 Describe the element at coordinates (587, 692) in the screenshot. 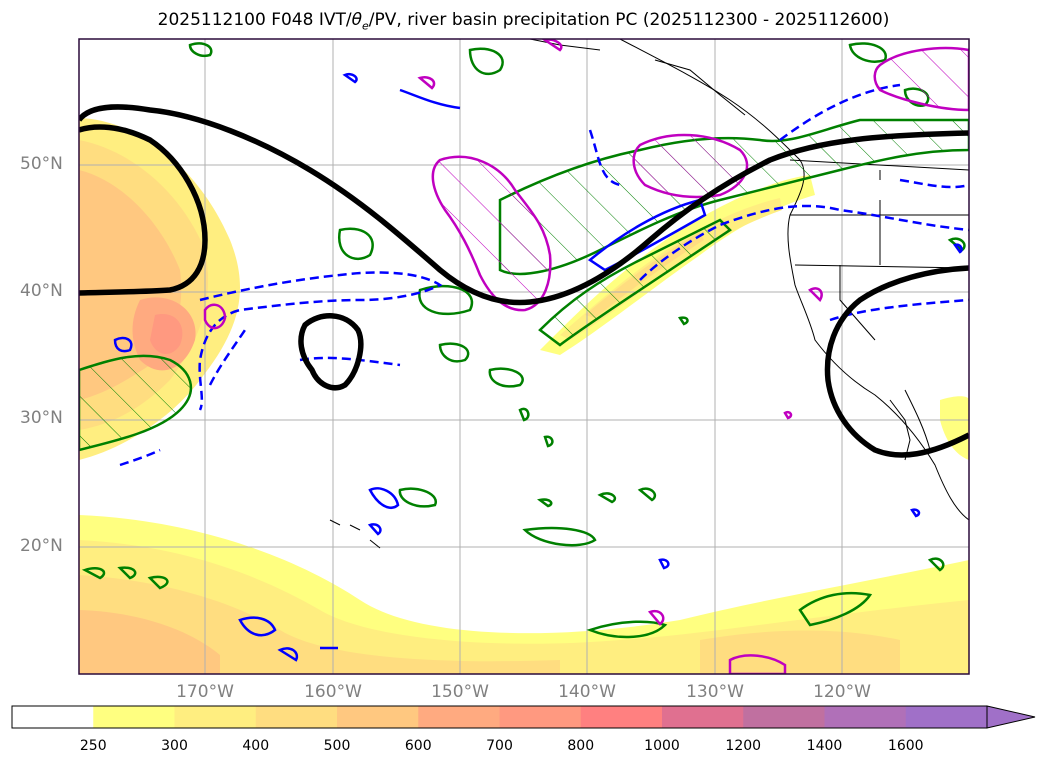

I see `lon-label-140w: 140°W` at that location.